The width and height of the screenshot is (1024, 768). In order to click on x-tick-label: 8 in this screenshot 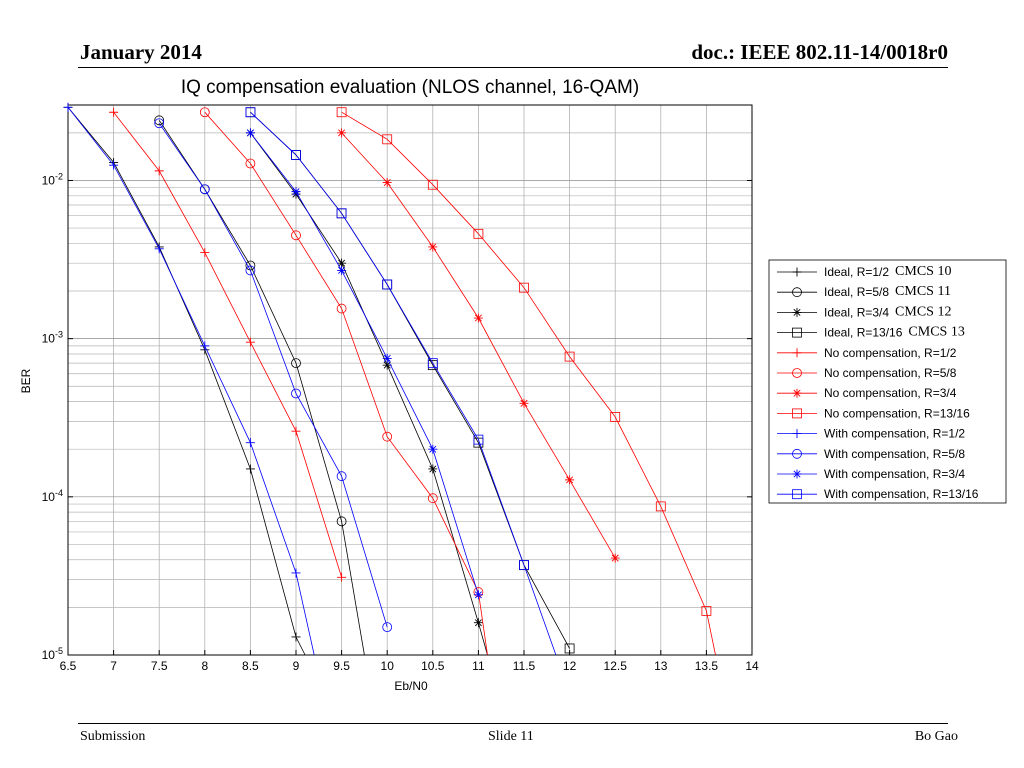, I will do `click(204, 666)`.